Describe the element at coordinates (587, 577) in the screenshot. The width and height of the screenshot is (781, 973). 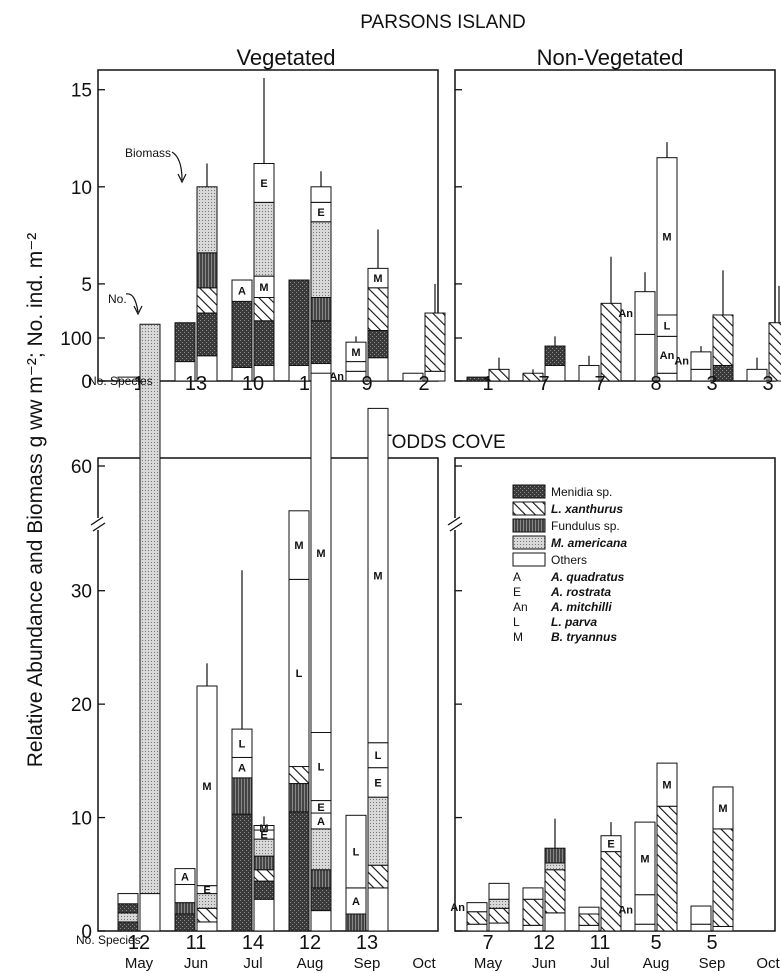
I see `legend-species: A. quadratus` at that location.